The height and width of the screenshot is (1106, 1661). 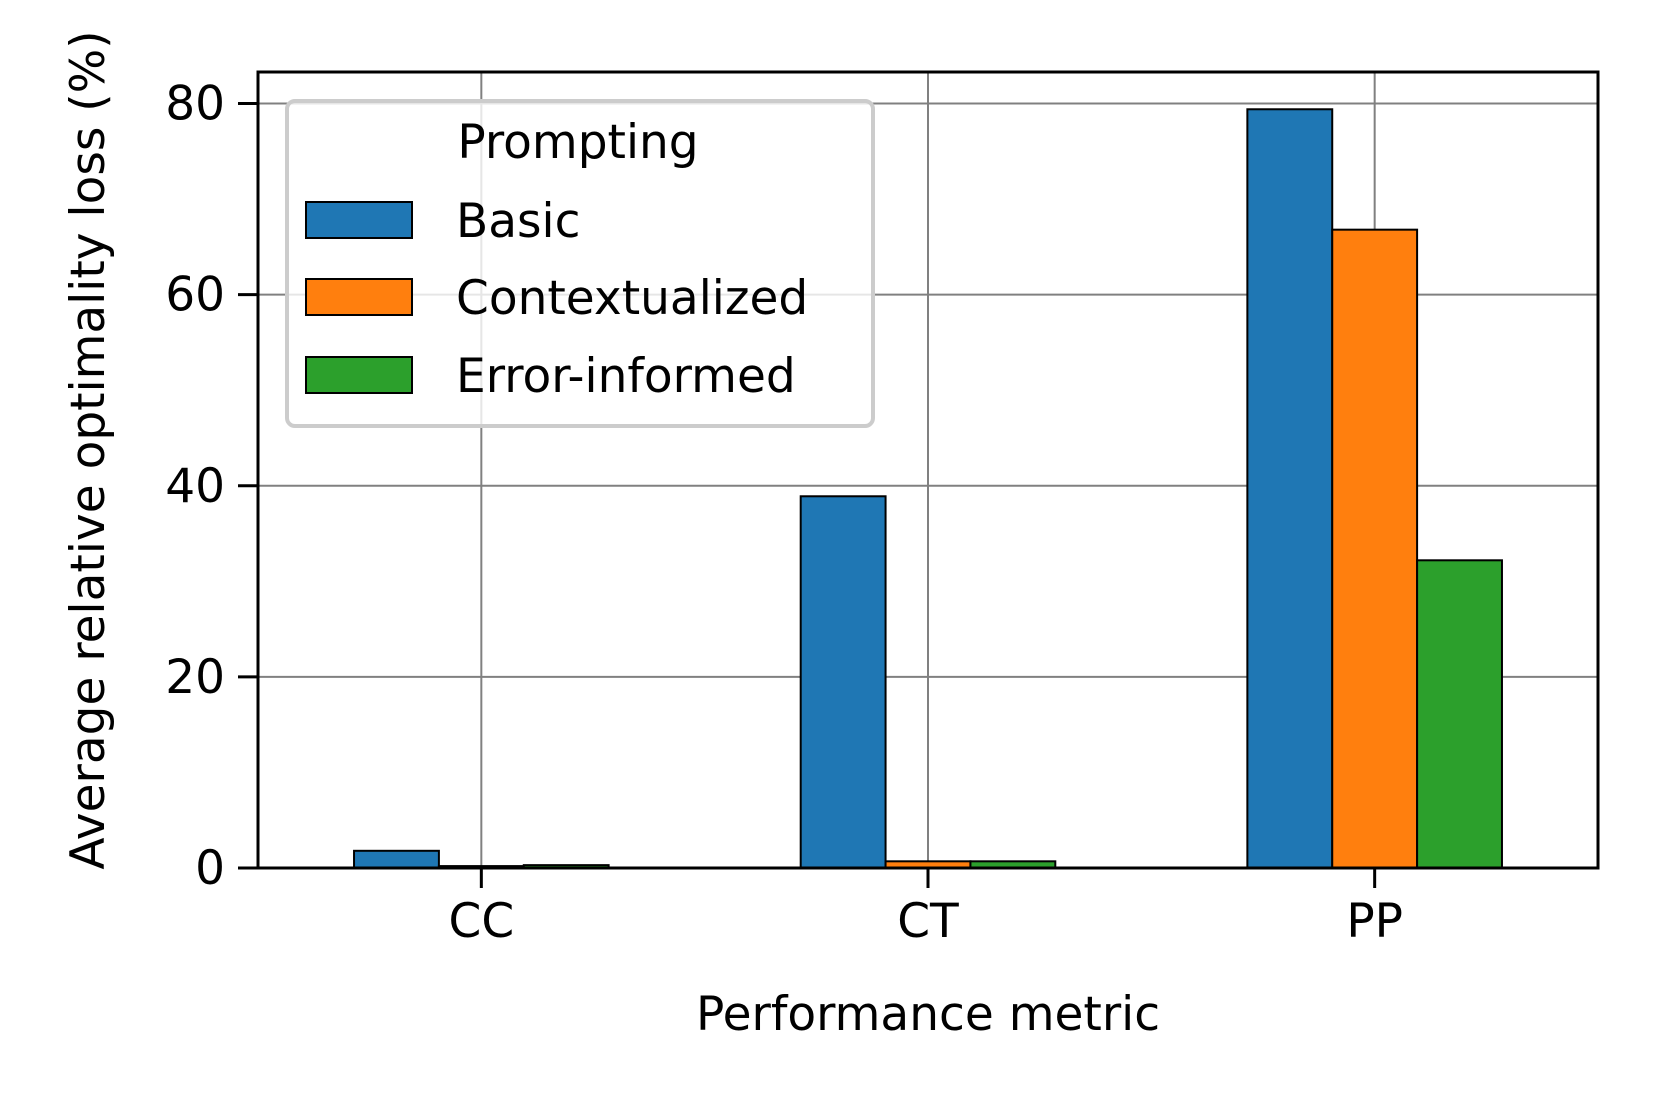 What do you see at coordinates (1290, 489) in the screenshot?
I see `bar-basic-pp` at bounding box center [1290, 489].